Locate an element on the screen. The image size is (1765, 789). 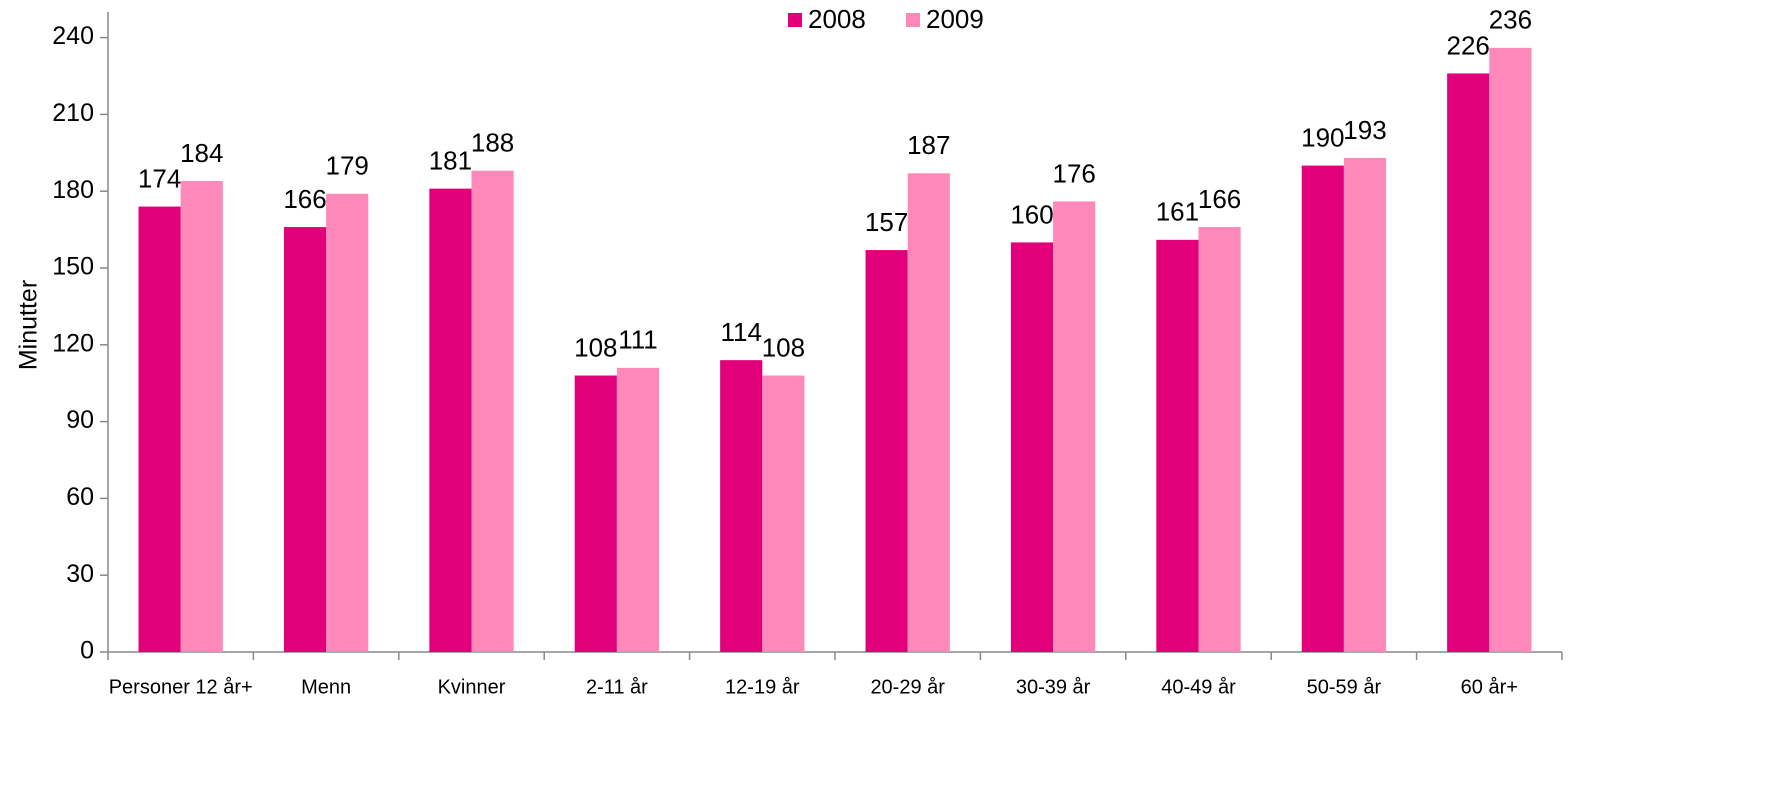
value-label: 187 is located at coordinates (928, 145).